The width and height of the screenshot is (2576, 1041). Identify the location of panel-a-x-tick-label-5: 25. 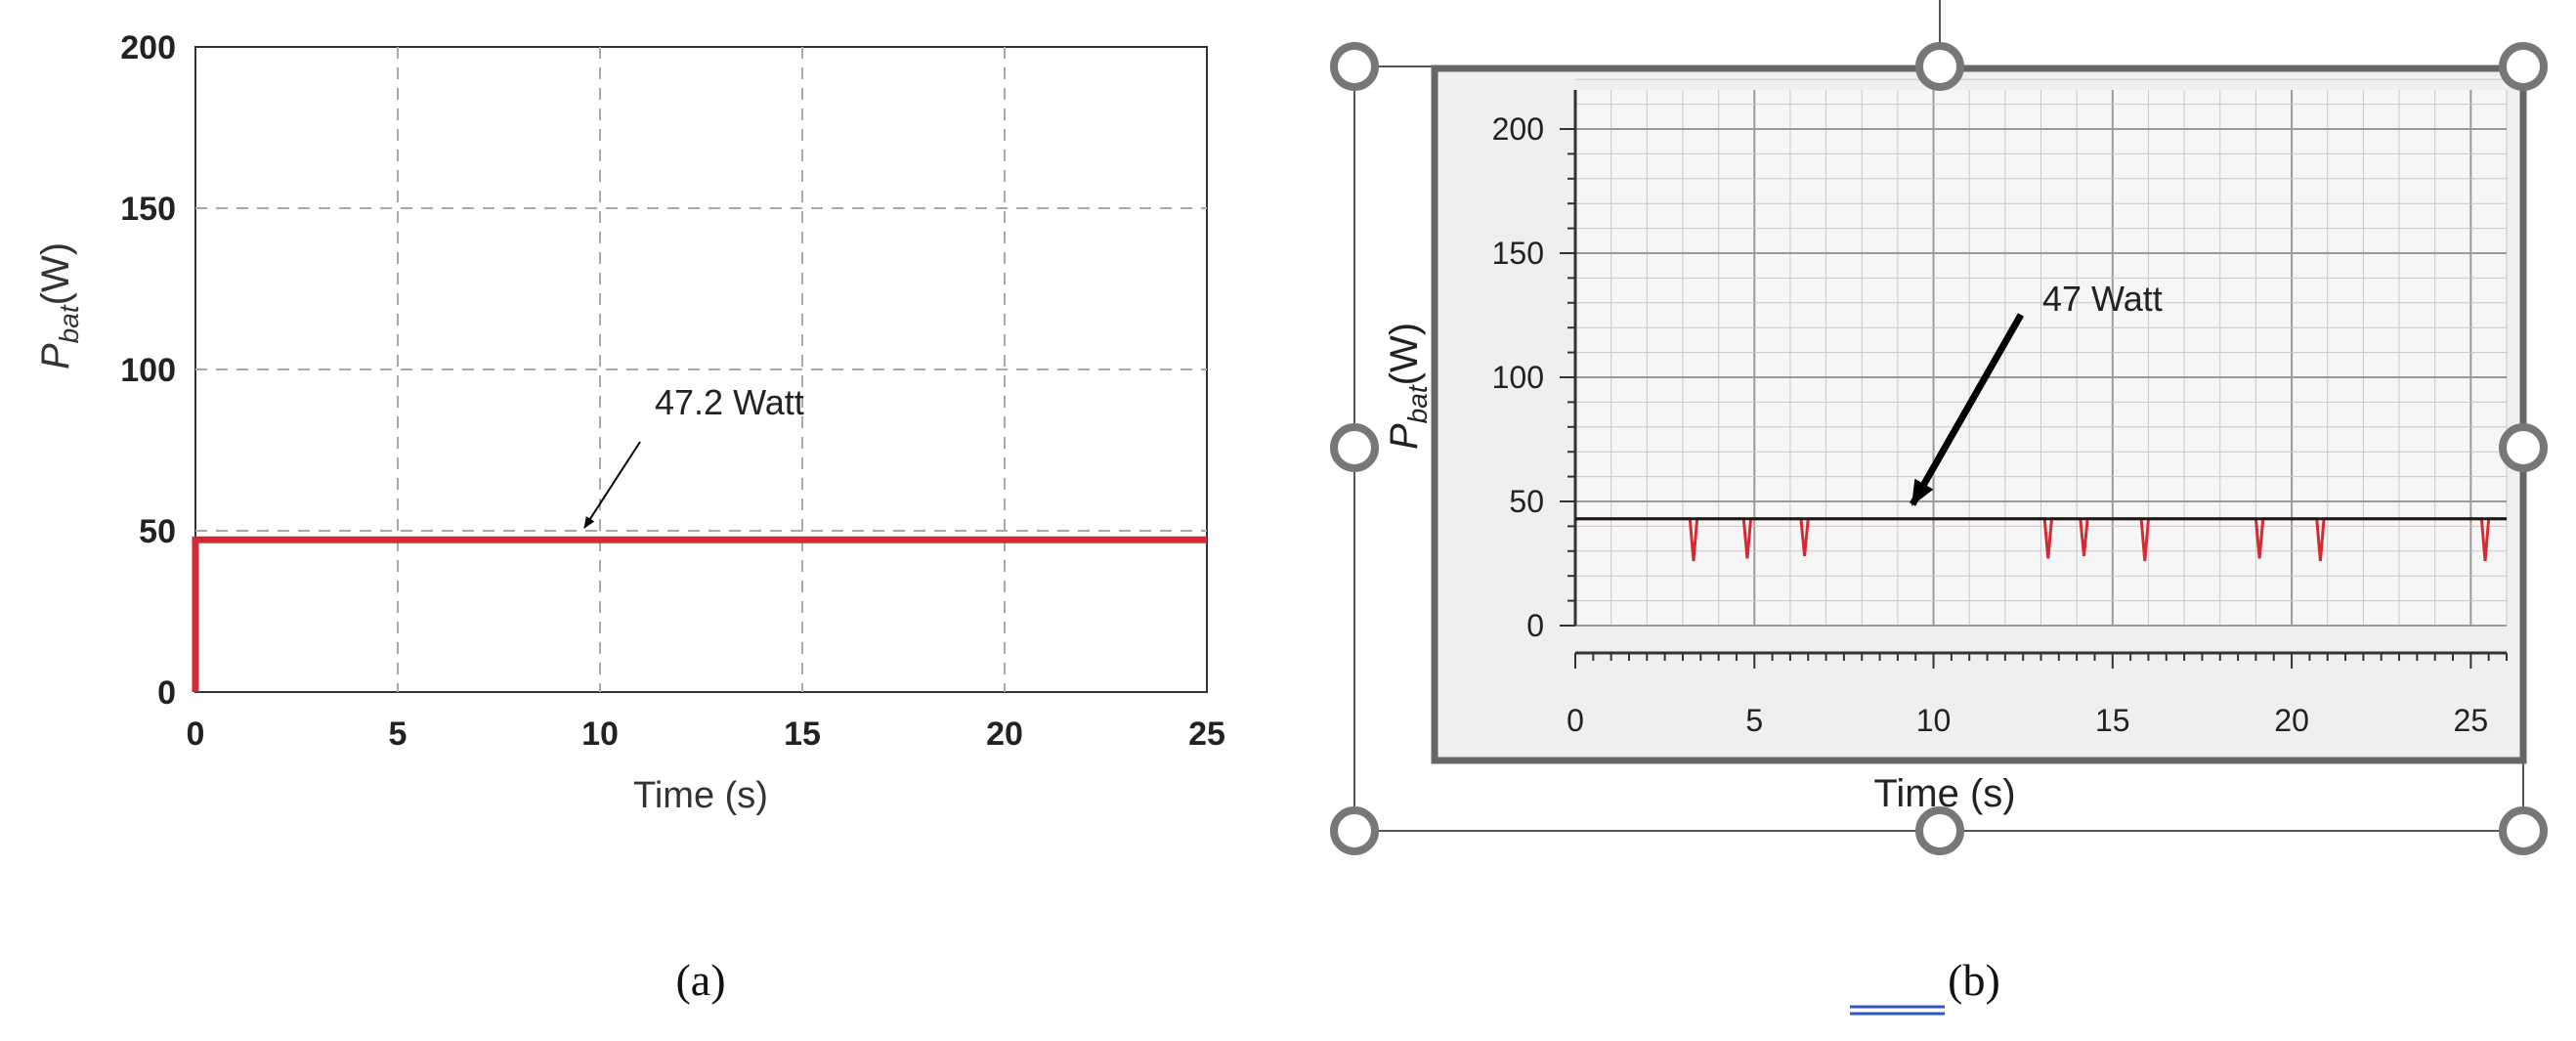
(1206, 734).